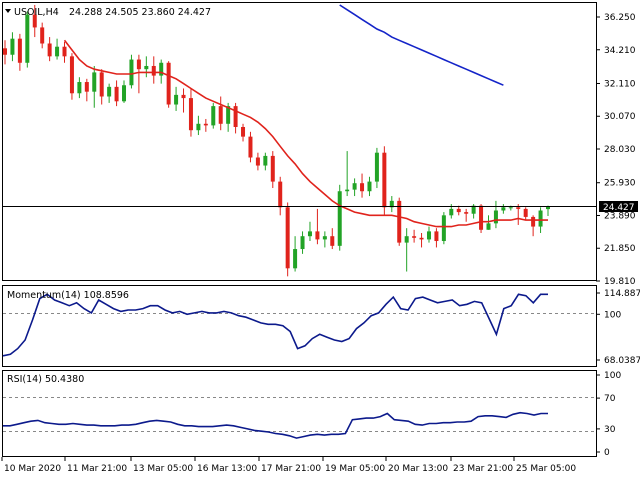 This screenshot has height=480, width=640. What do you see at coordinates (622, 294) in the screenshot?
I see `momentum-tick-label: 114.887` at bounding box center [622, 294].